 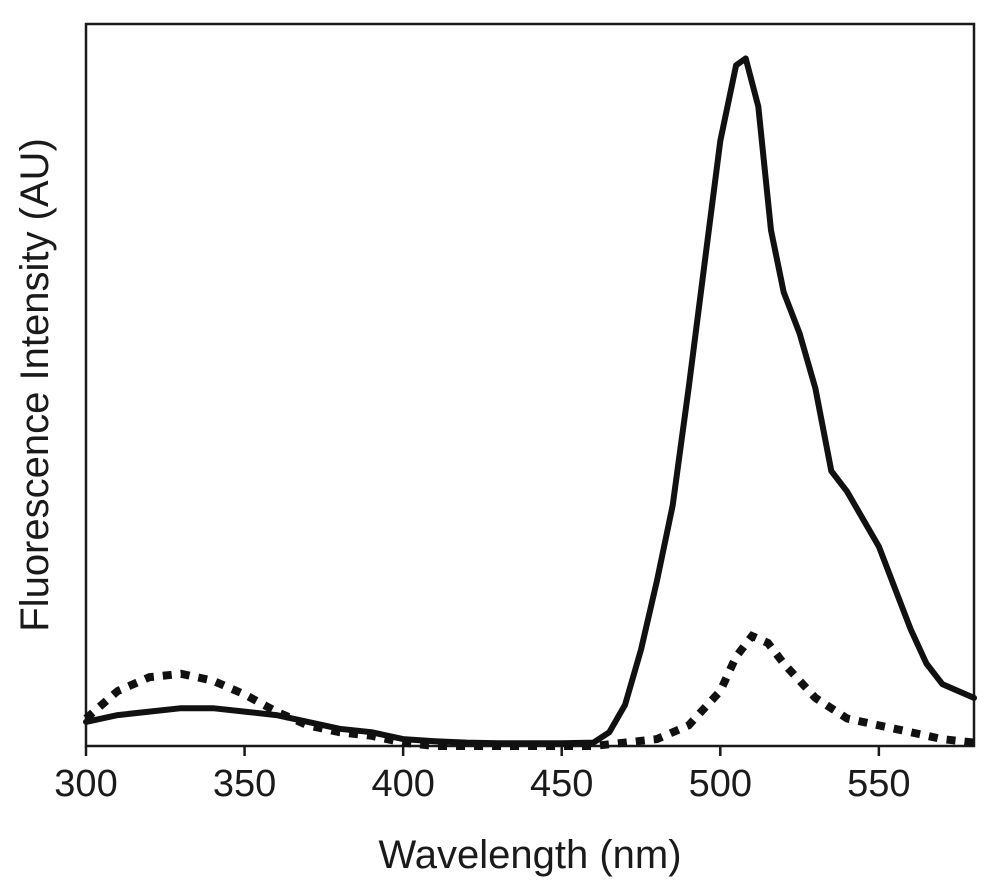 What do you see at coordinates (482, 775) in the screenshot?
I see `x-axis: 300 350 400 450 500 550` at bounding box center [482, 775].